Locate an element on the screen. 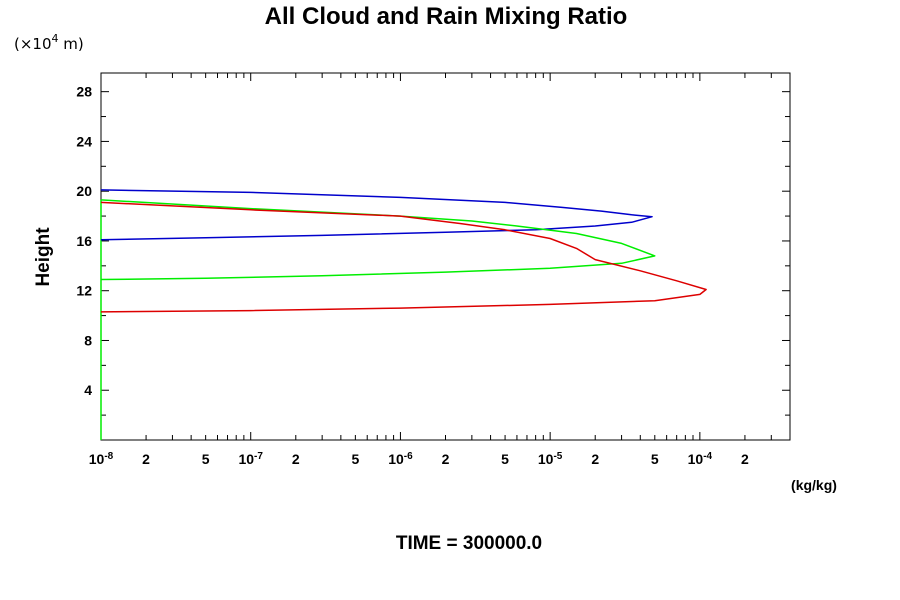  y-tick-label: 20 is located at coordinates (84, 191).